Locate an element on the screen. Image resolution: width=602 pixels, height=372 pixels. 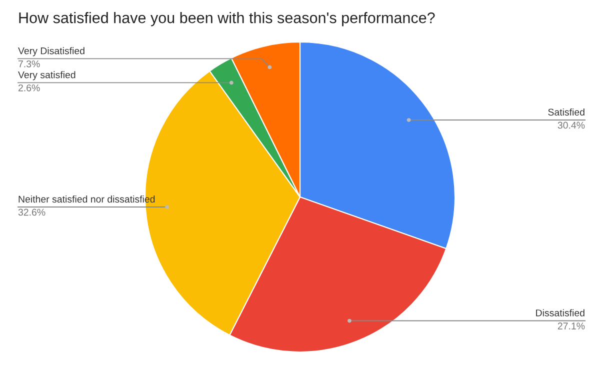
chart-title: How satisfied have you been with this season's performance? is located at coordinates (227, 19).